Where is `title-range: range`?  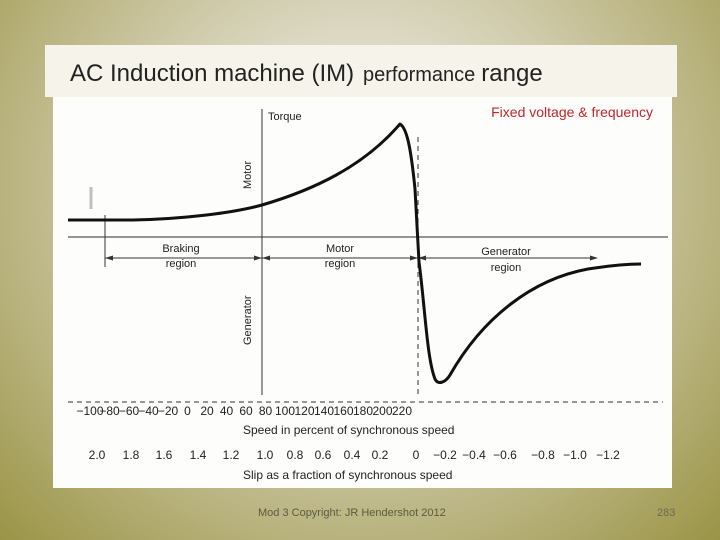
title-range: range is located at coordinates (512, 73).